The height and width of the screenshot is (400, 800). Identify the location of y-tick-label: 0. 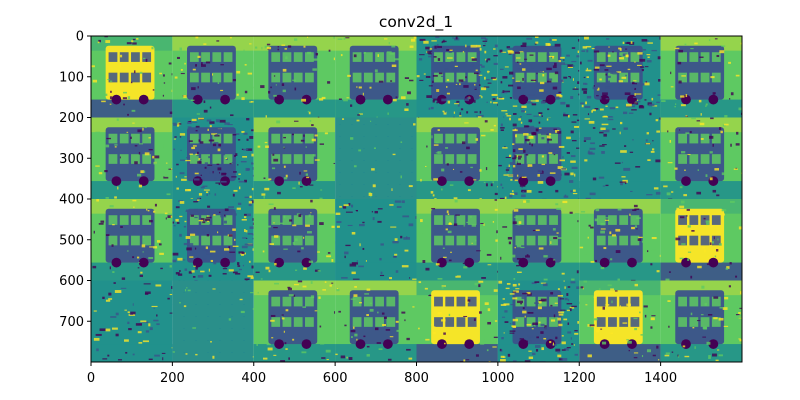
(80, 37).